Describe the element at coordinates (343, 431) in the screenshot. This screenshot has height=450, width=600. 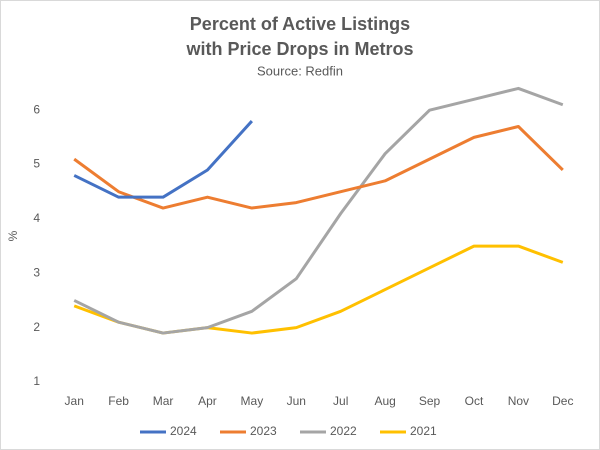
I see `legend-label: 2022` at that location.